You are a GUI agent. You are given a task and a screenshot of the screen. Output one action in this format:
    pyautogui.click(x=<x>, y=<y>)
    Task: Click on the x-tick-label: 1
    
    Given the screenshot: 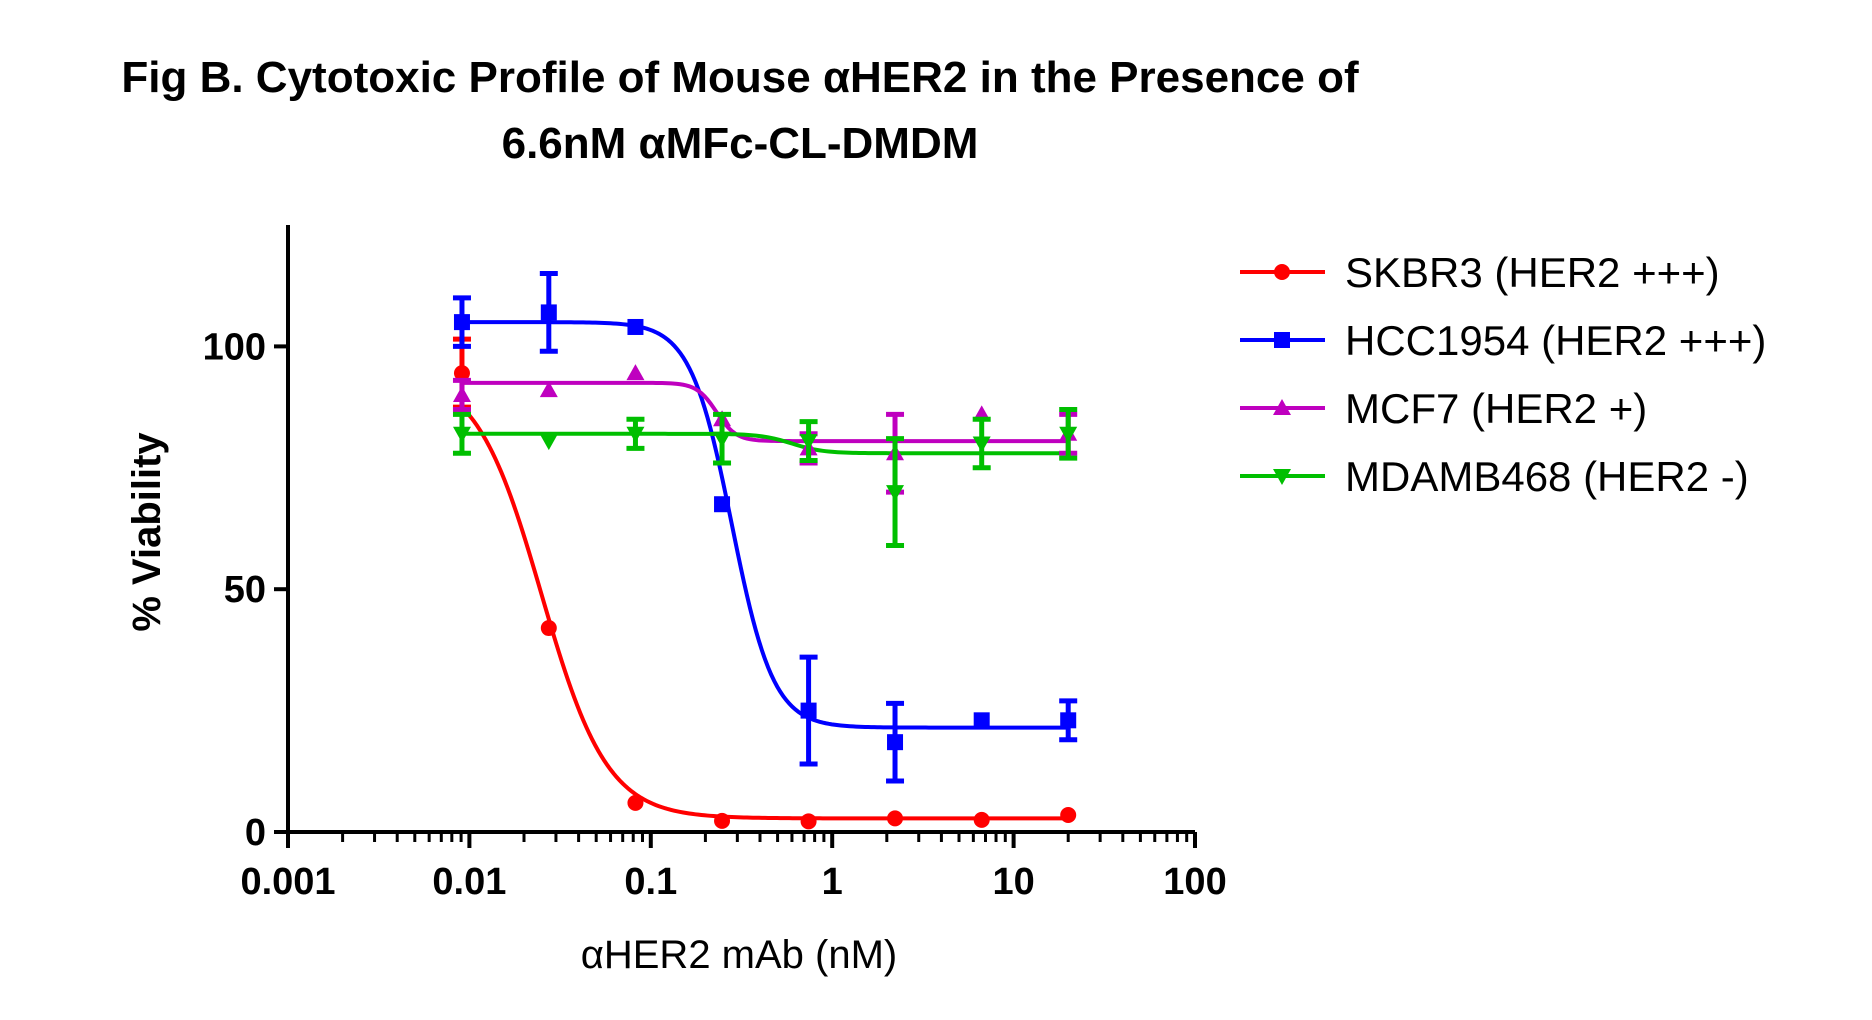 What is the action you would take?
    pyautogui.click(x=832, y=882)
    